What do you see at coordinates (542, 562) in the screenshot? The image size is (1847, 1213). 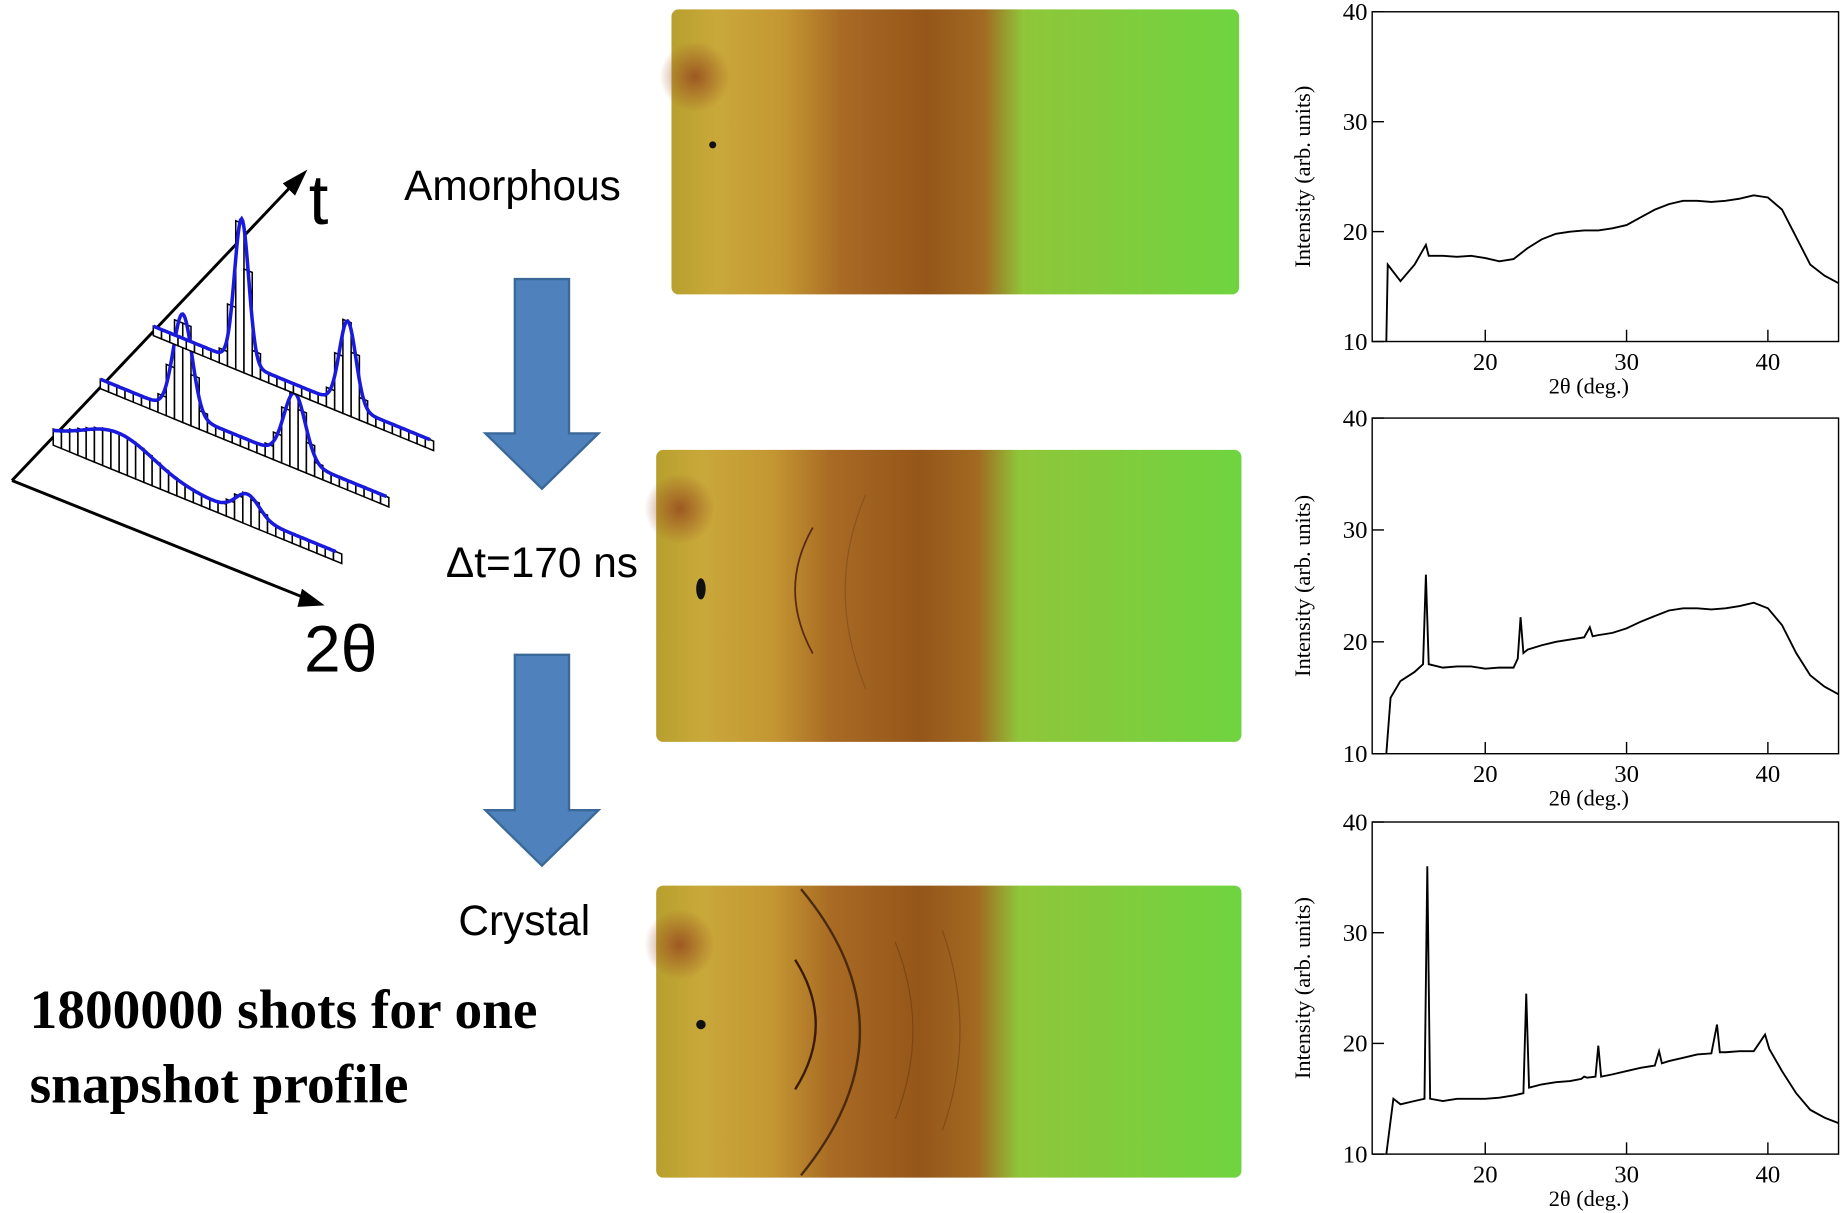 I see `interval-label: Δt=170 ns` at bounding box center [542, 562].